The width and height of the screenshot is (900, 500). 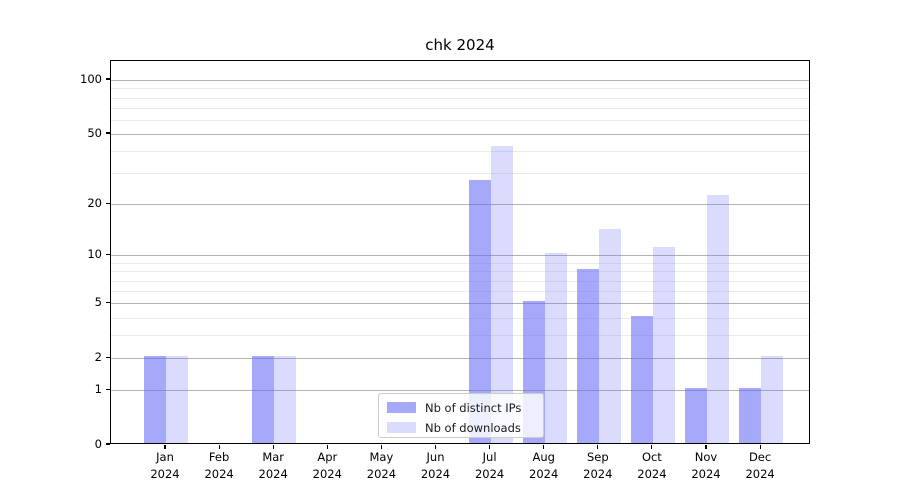 What do you see at coordinates (435, 465) in the screenshot?
I see `x-tick-label: Jun 2024` at bounding box center [435, 465].